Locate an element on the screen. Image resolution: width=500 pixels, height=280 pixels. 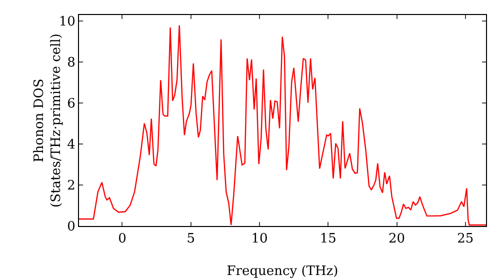
y-tick-label: 2 is located at coordinates (71, 186).